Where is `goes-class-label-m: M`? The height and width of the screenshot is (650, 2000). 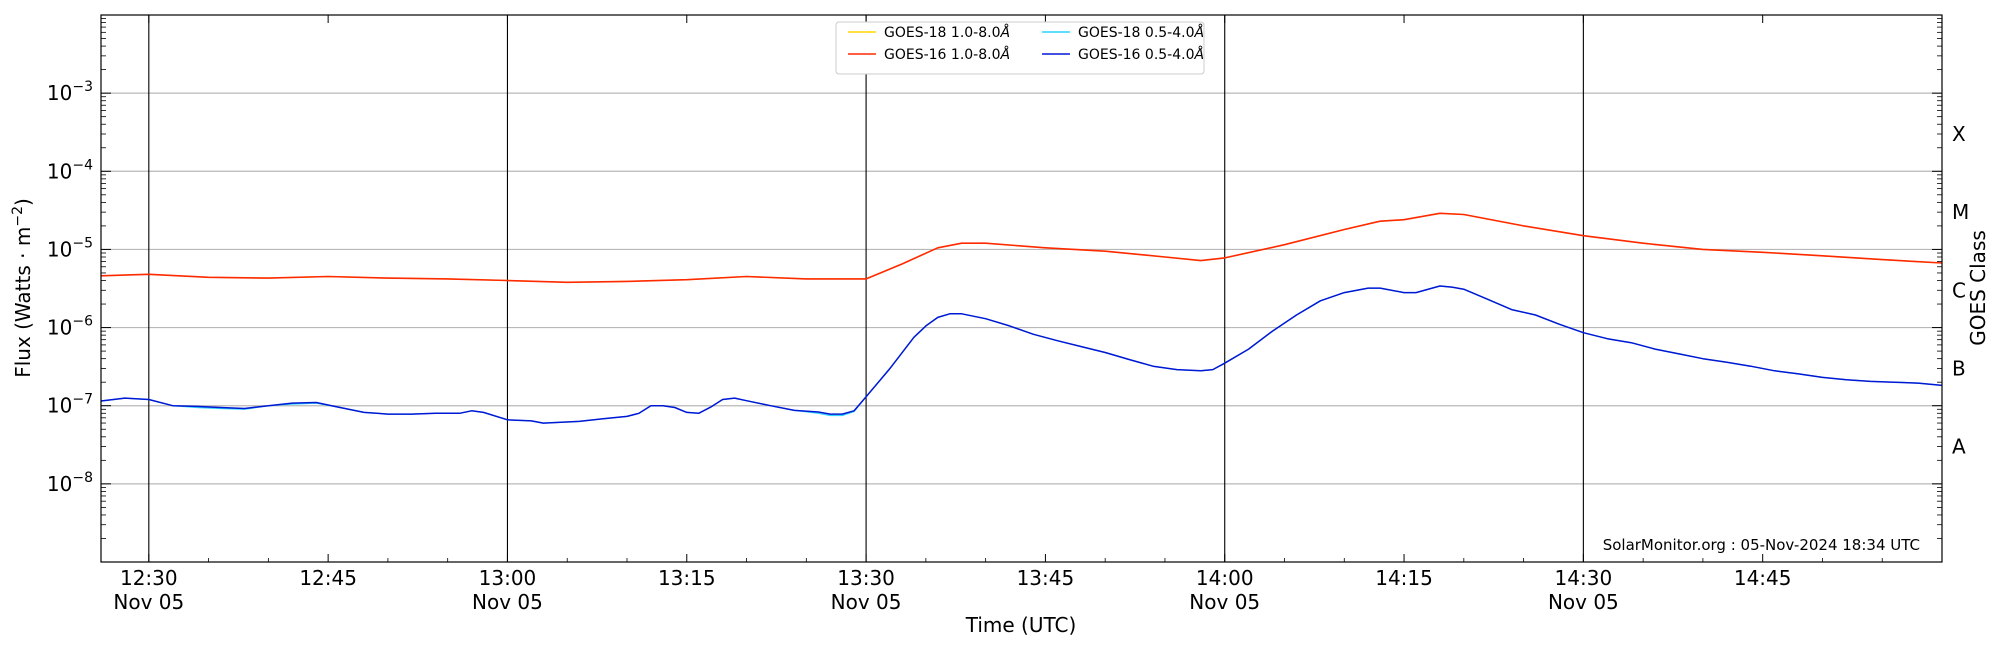 goes-class-label-m: M is located at coordinates (1960, 212).